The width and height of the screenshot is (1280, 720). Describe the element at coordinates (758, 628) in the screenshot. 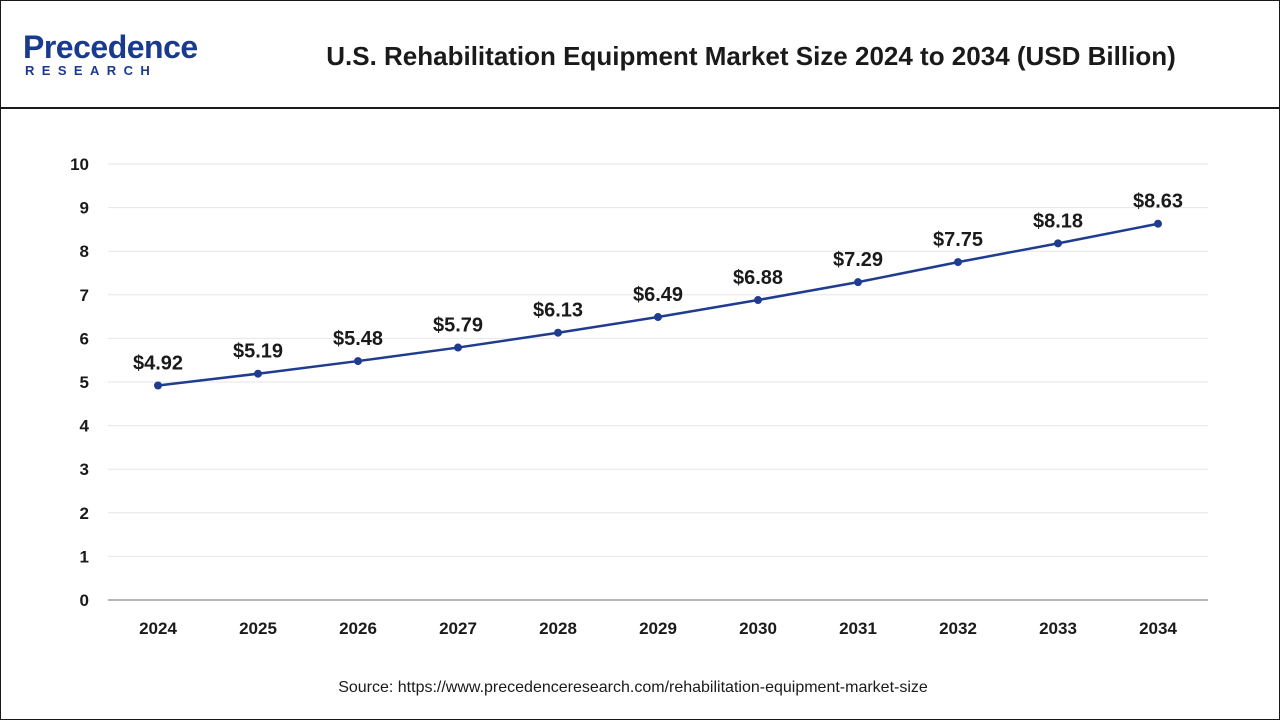

I see `x-tick-label: 2030` at that location.